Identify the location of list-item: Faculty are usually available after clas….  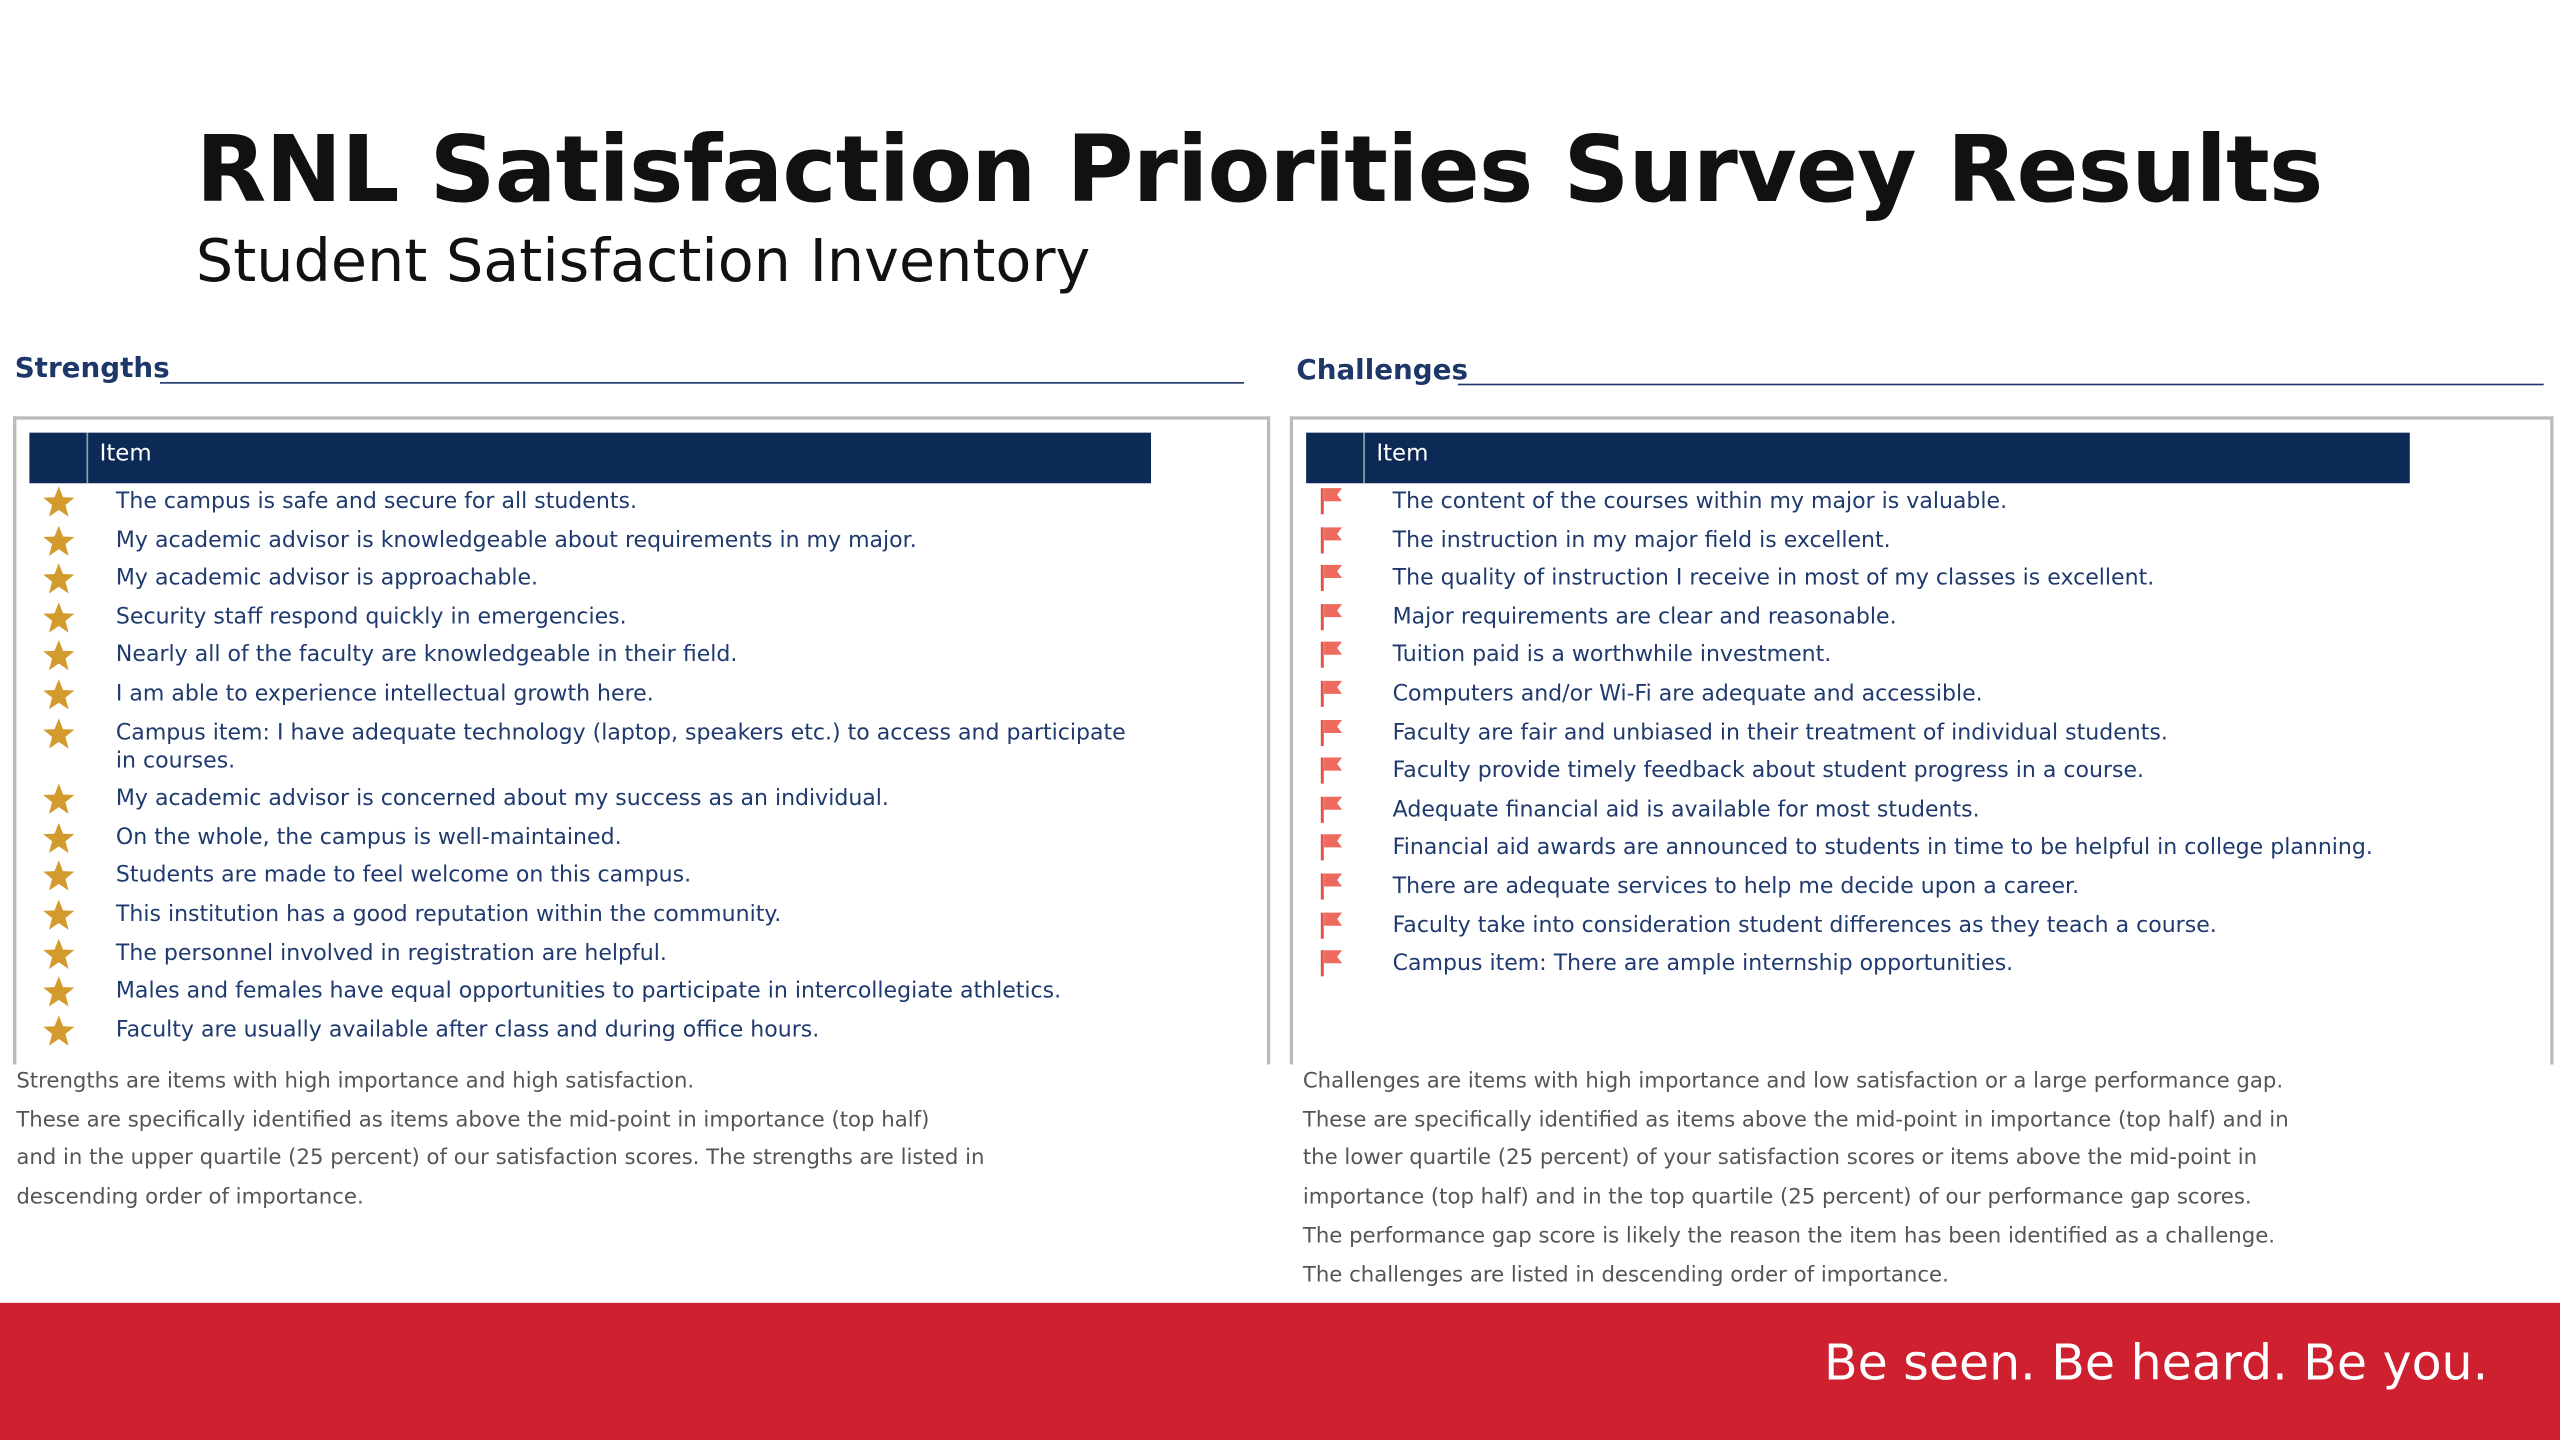
(584, 1030).